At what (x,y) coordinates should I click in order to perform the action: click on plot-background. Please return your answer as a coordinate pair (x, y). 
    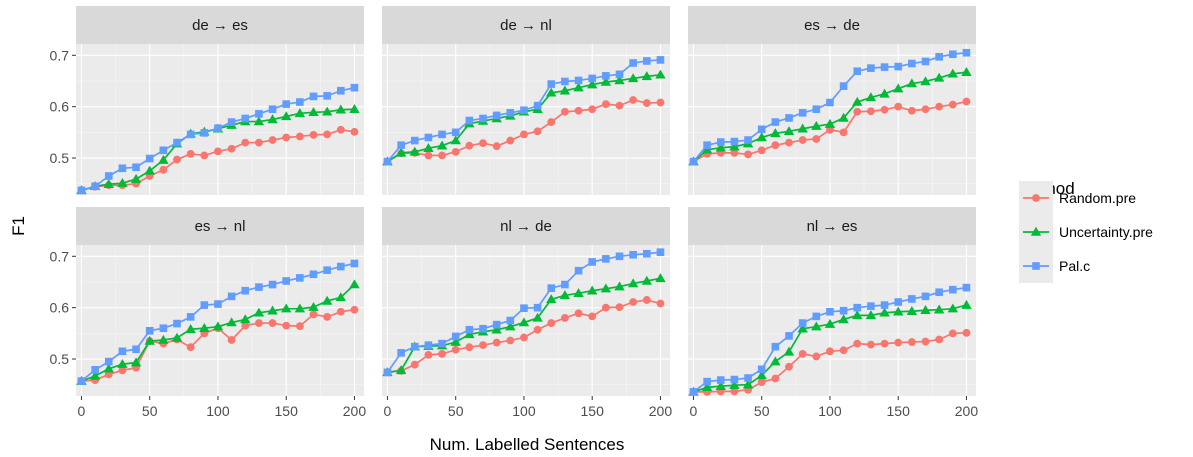
    Looking at the image, I should click on (220, 119).